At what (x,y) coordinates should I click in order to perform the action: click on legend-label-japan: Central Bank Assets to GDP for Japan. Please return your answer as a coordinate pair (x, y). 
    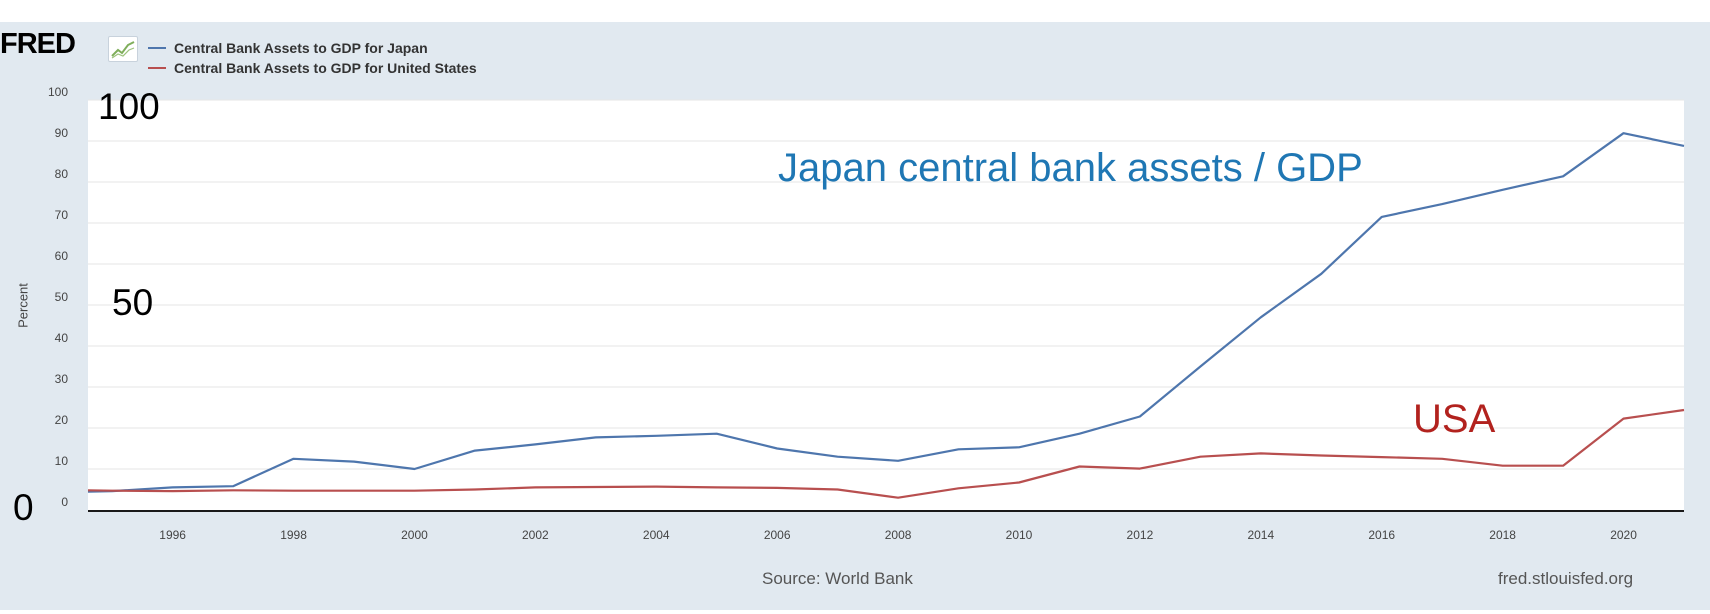
    Looking at the image, I should click on (301, 48).